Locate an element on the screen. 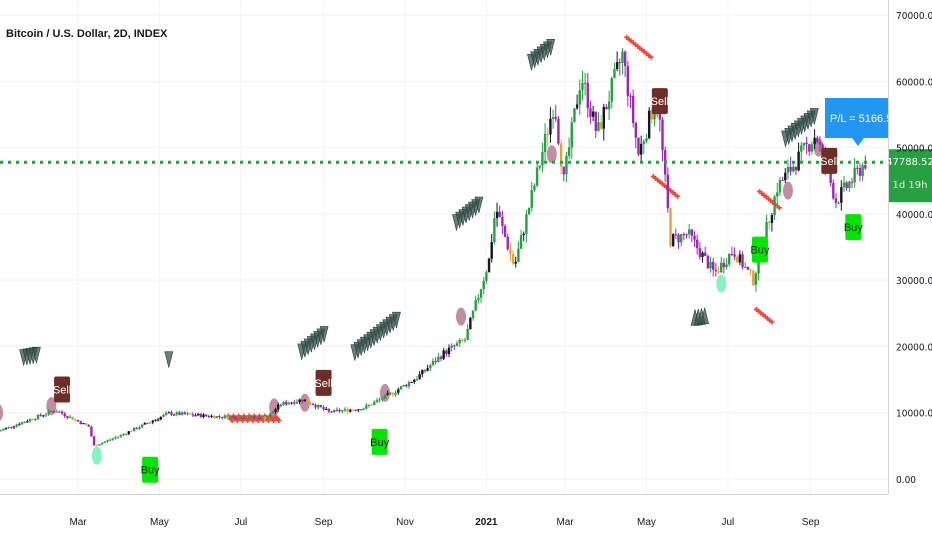  x-tick-label: 2021 is located at coordinates (486, 522).